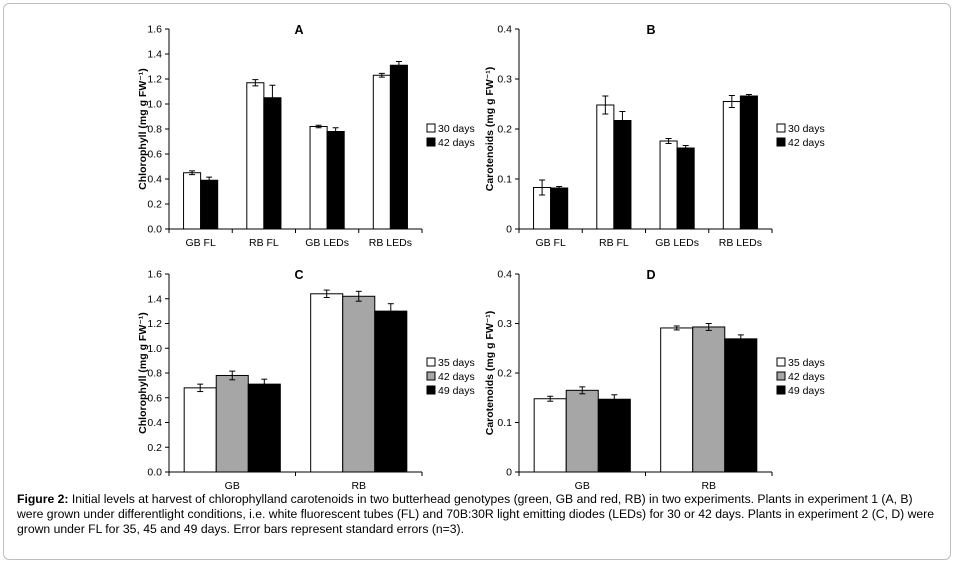 The image size is (956, 565). I want to click on caption-label: Figure 2:, so click(43, 499).